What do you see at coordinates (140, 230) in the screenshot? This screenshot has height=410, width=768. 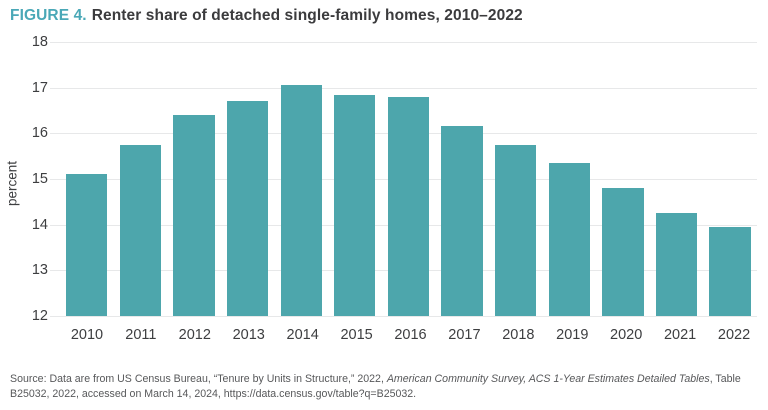 I see `bar-2011` at bounding box center [140, 230].